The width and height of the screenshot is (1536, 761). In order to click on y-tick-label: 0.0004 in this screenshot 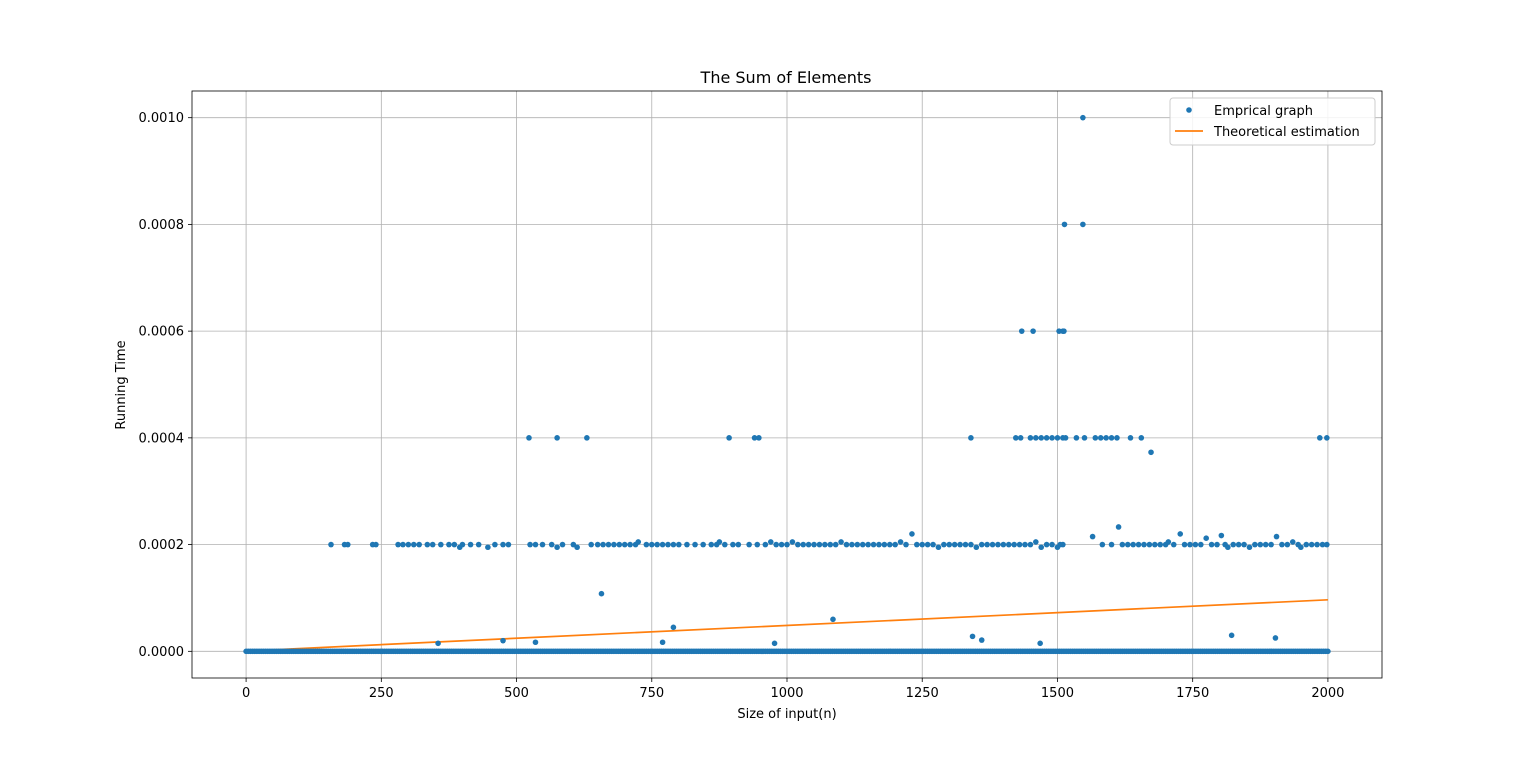, I will do `click(162, 438)`.